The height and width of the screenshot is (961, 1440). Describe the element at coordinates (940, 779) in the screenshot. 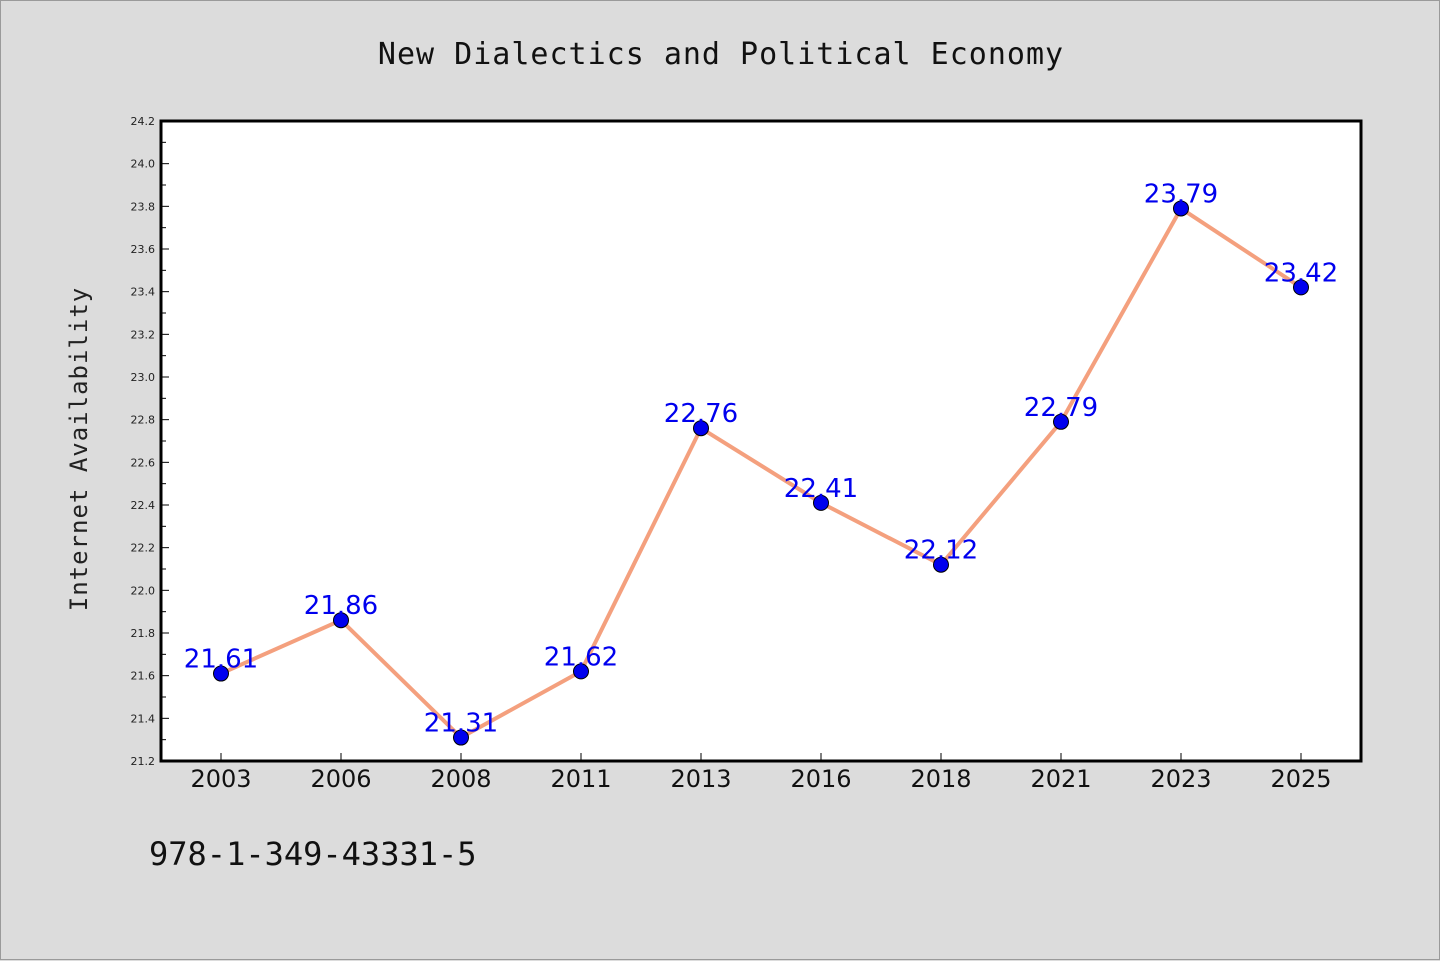

I see `x-tick-label: 2018` at that location.